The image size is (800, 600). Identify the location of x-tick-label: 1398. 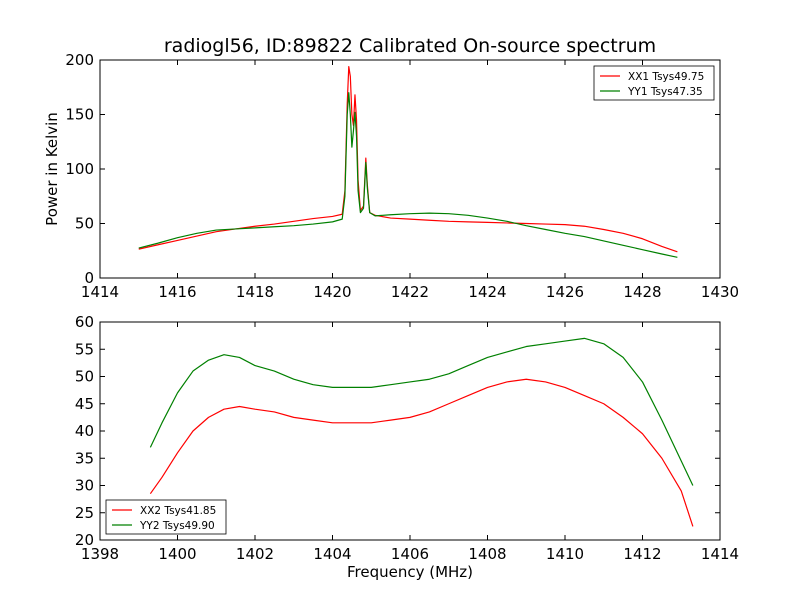
(100, 554).